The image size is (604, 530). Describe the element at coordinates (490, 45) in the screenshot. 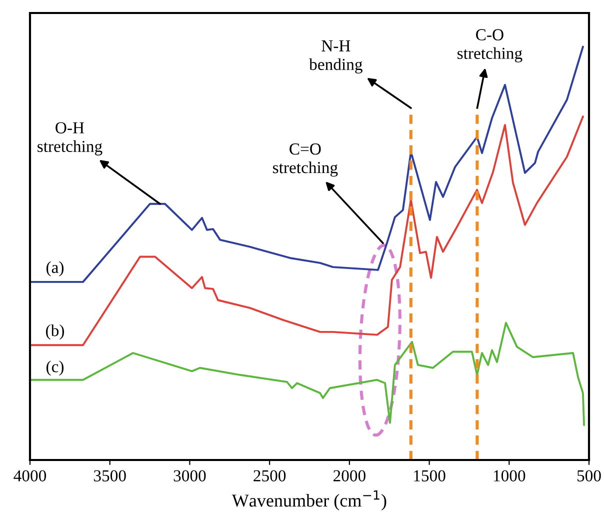

I see `annotation: C-O stretching` at that location.